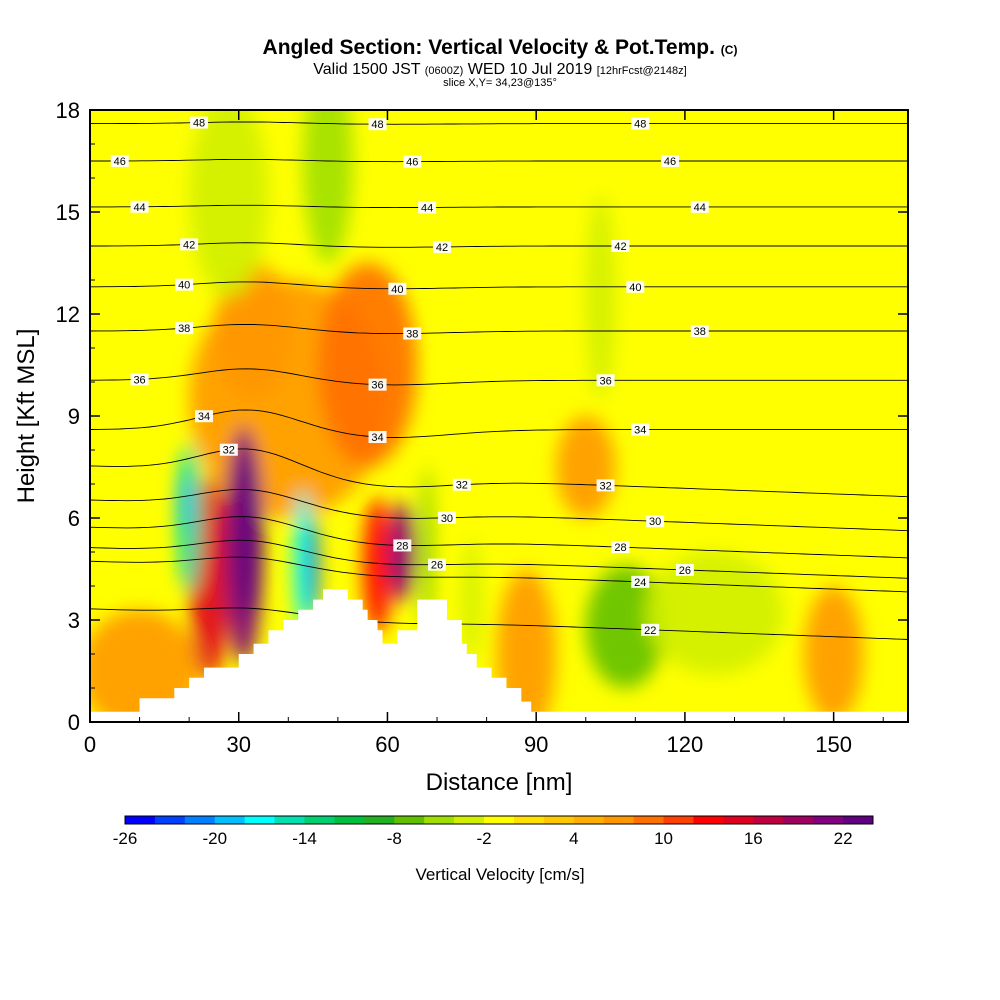  I want to click on y-tick-label: 9, so click(74, 416).